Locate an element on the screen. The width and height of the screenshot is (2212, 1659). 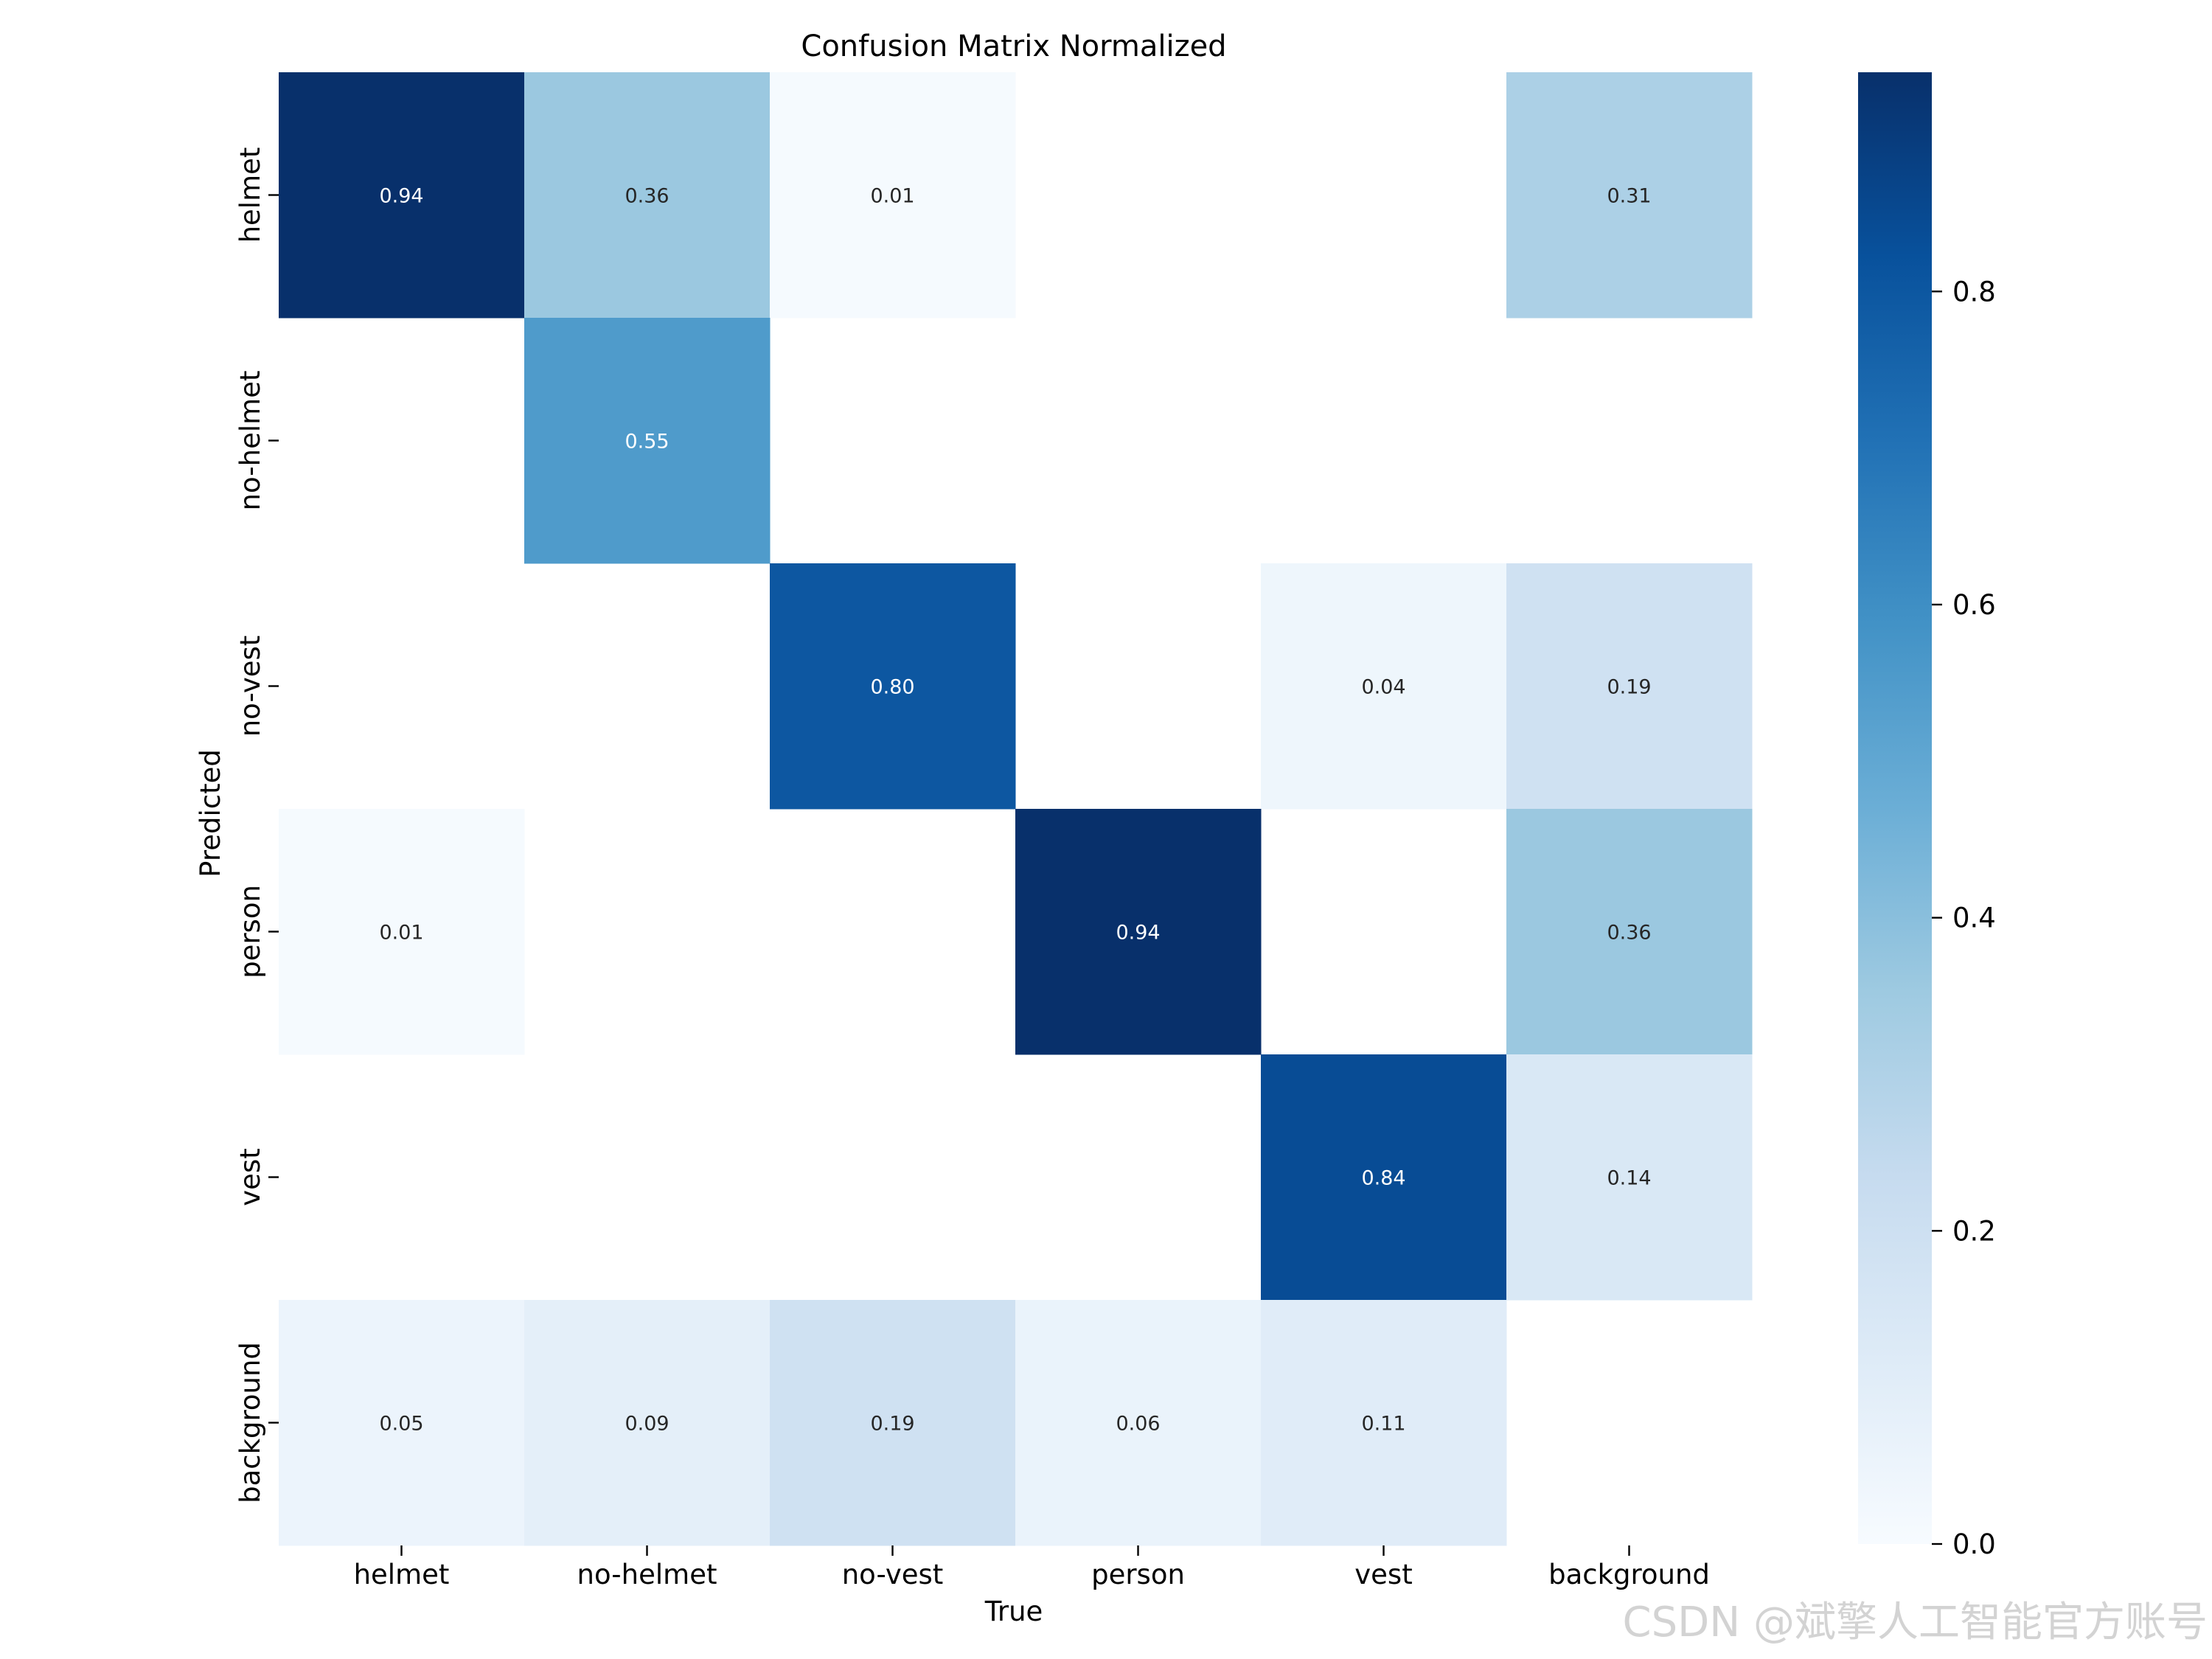
cell-value-label: 0.04 is located at coordinates (1383, 687).